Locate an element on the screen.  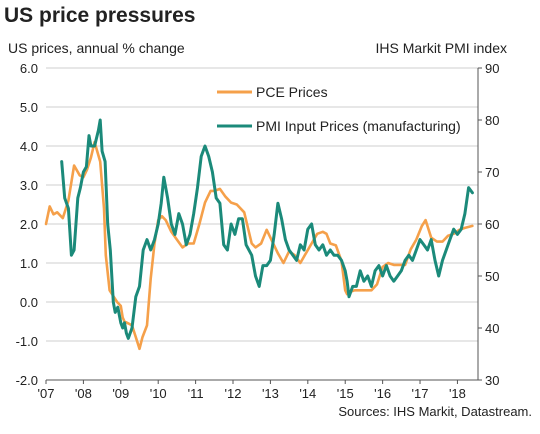
x-tick-label: '15 is located at coordinates (345, 393).